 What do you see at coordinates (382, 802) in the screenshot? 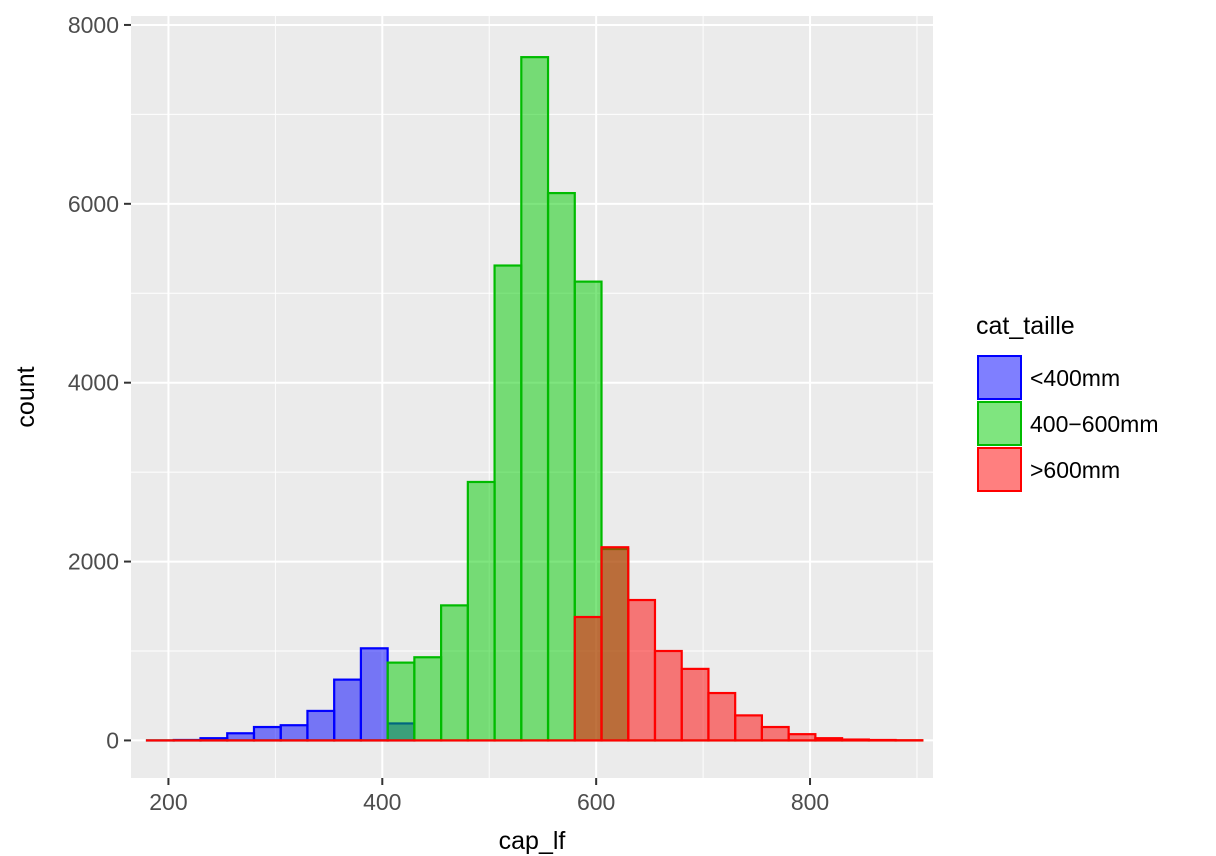
I see `x-tick-label: 400` at bounding box center [382, 802].